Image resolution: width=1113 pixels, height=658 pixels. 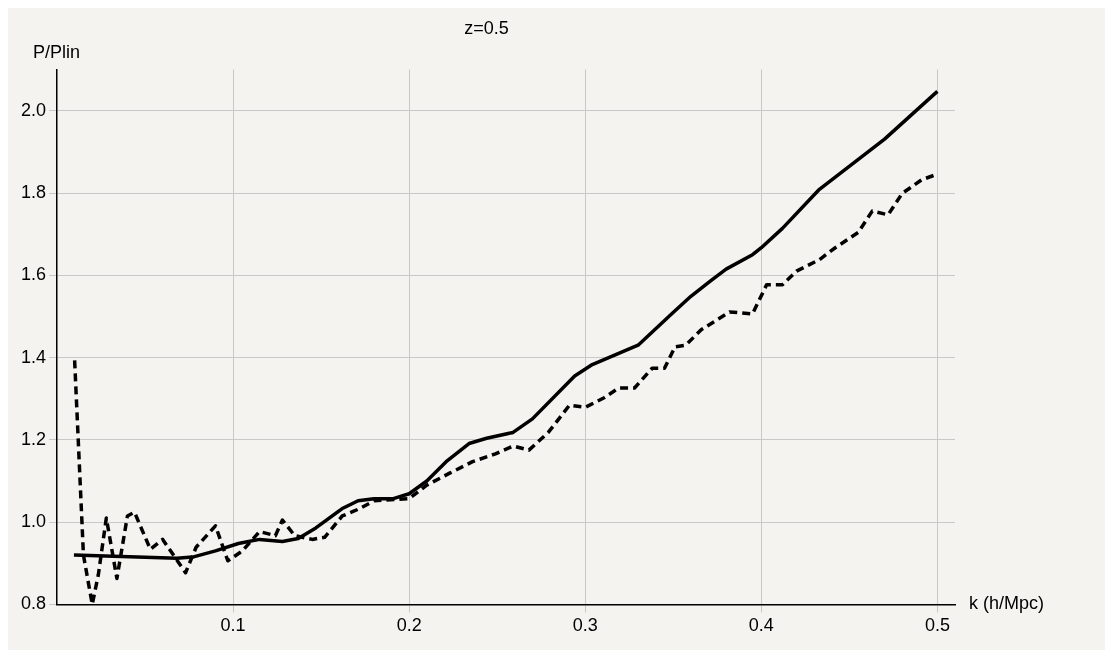 What do you see at coordinates (409, 625) in the screenshot?
I see `x-tick-label: 0.2` at bounding box center [409, 625].